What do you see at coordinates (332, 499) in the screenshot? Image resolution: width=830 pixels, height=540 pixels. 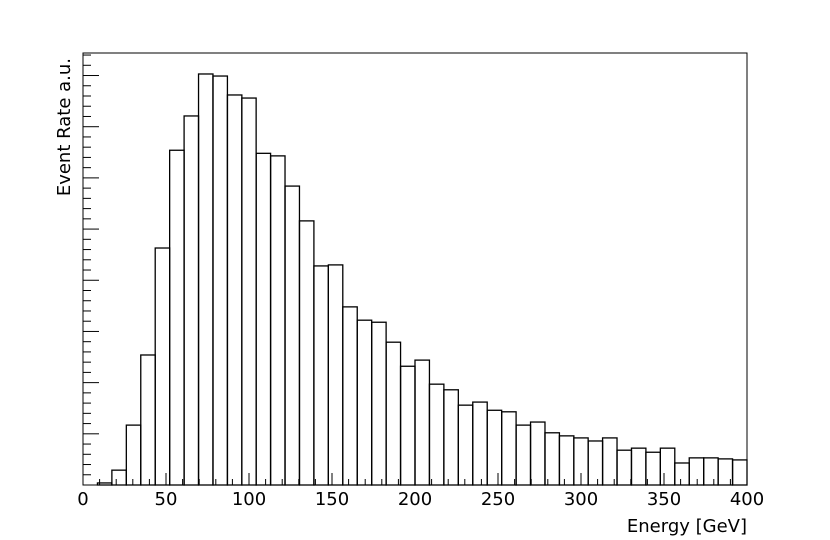 I see `x-tick-label: 150` at bounding box center [332, 499].